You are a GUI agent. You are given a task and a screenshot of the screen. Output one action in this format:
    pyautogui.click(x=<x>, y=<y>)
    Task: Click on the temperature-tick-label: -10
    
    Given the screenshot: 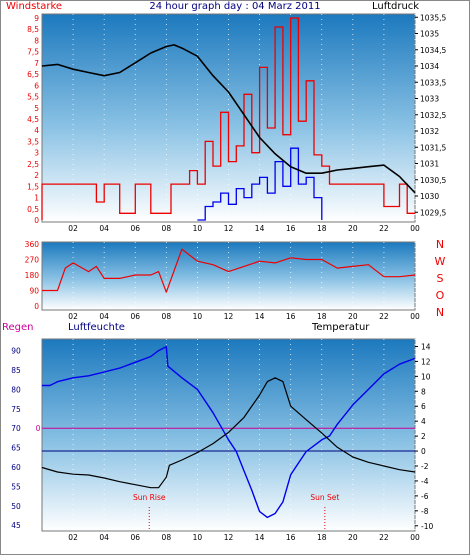 What is the action you would take?
    pyautogui.click(x=427, y=526)
    